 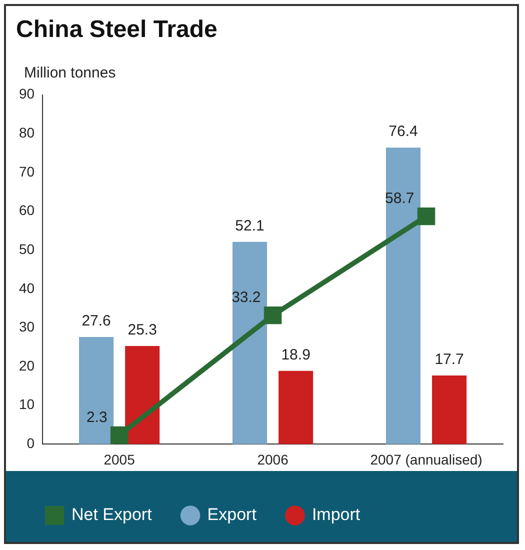 What do you see at coordinates (26, 171) in the screenshot?
I see `y-tick-label: 70` at bounding box center [26, 171].